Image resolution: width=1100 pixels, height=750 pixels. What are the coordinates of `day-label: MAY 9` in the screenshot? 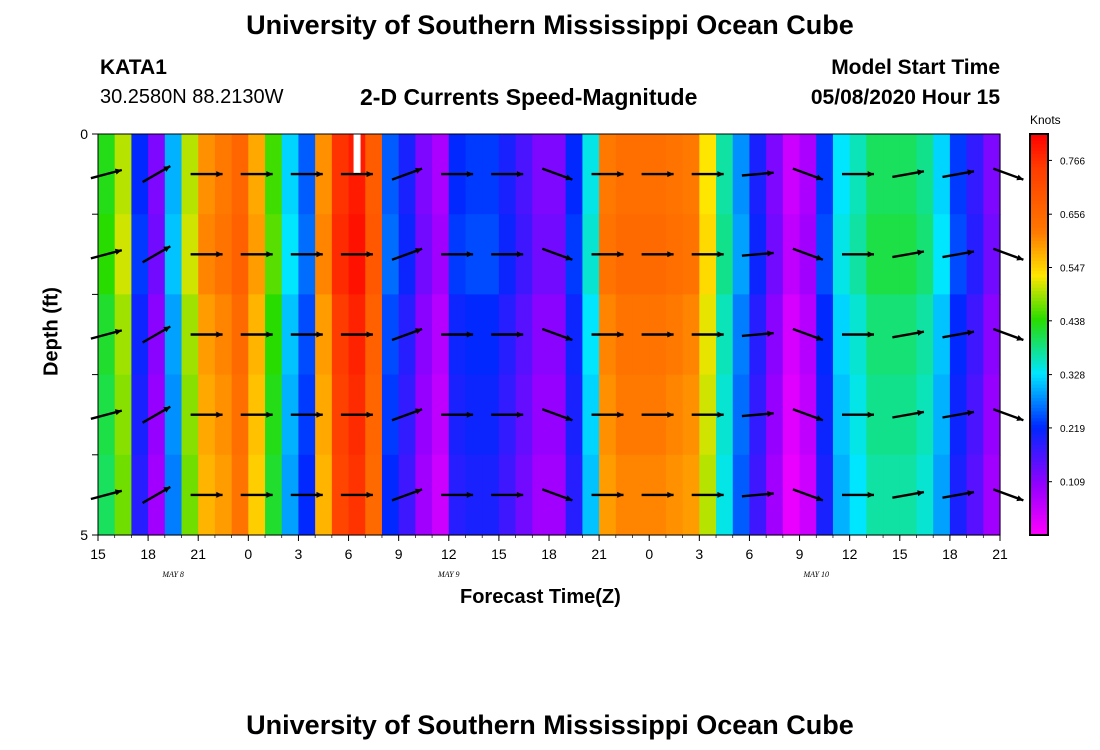 It's located at (448, 574).